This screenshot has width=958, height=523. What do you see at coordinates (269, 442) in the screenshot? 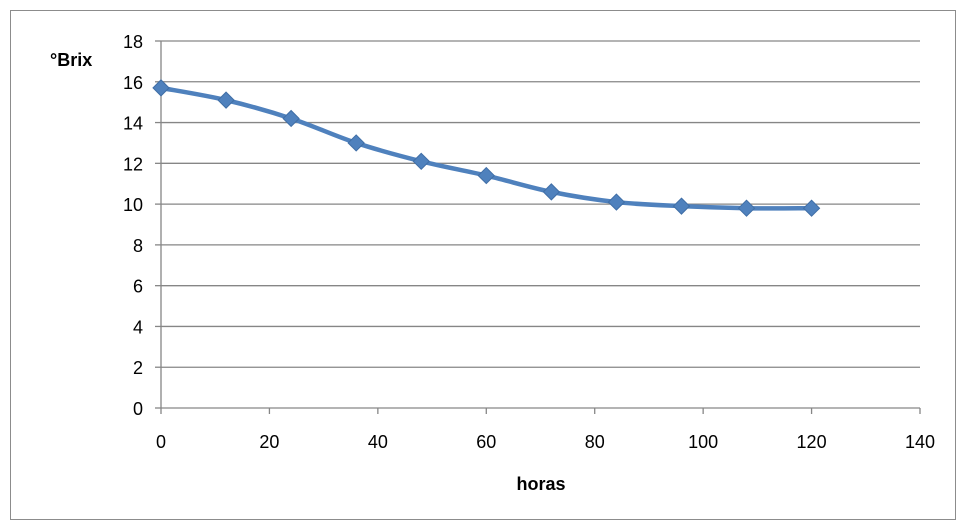
I see `x-tick-label-20: 20` at bounding box center [269, 442].